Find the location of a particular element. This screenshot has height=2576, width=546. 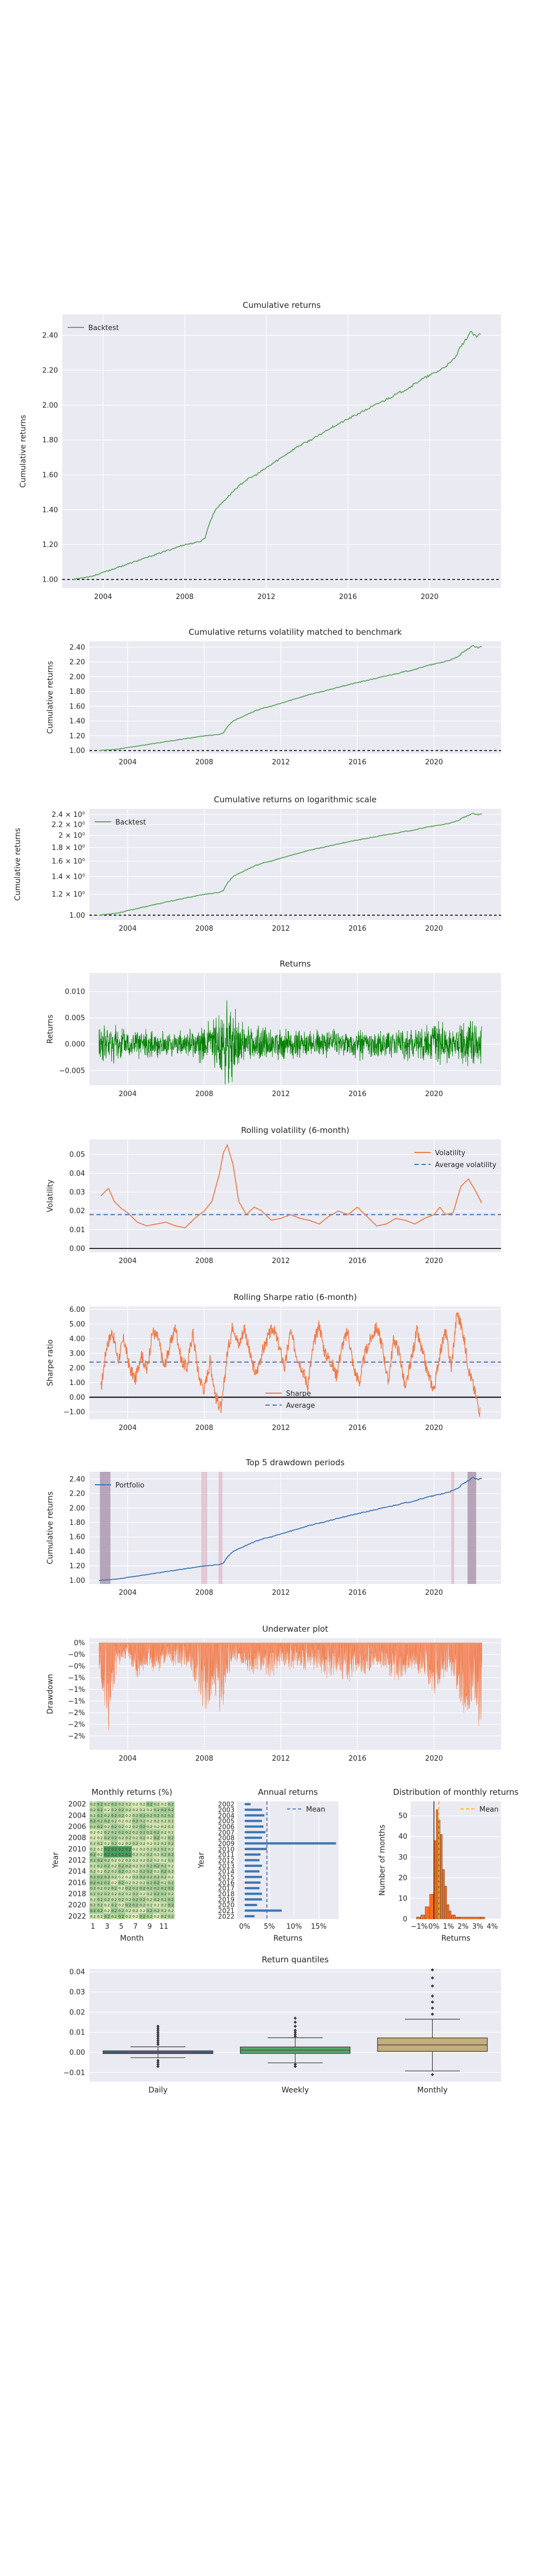

cumret_vol-ytick: 2.40 is located at coordinates (77, 647).